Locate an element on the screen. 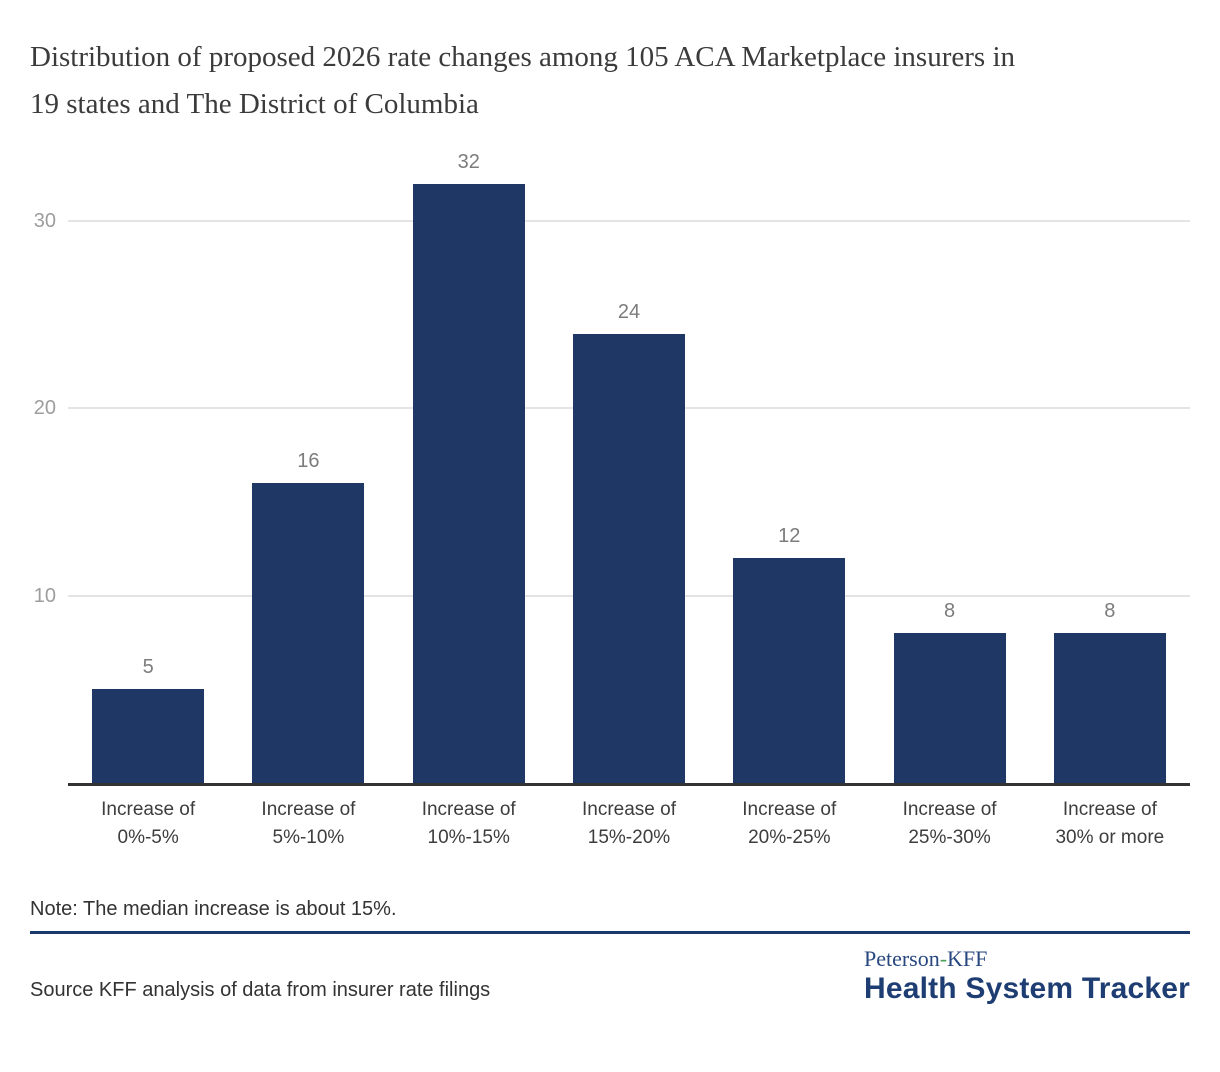 The image size is (1220, 1072). x-axis-category-label: Increase of 15%-20% is located at coordinates (628, 823).